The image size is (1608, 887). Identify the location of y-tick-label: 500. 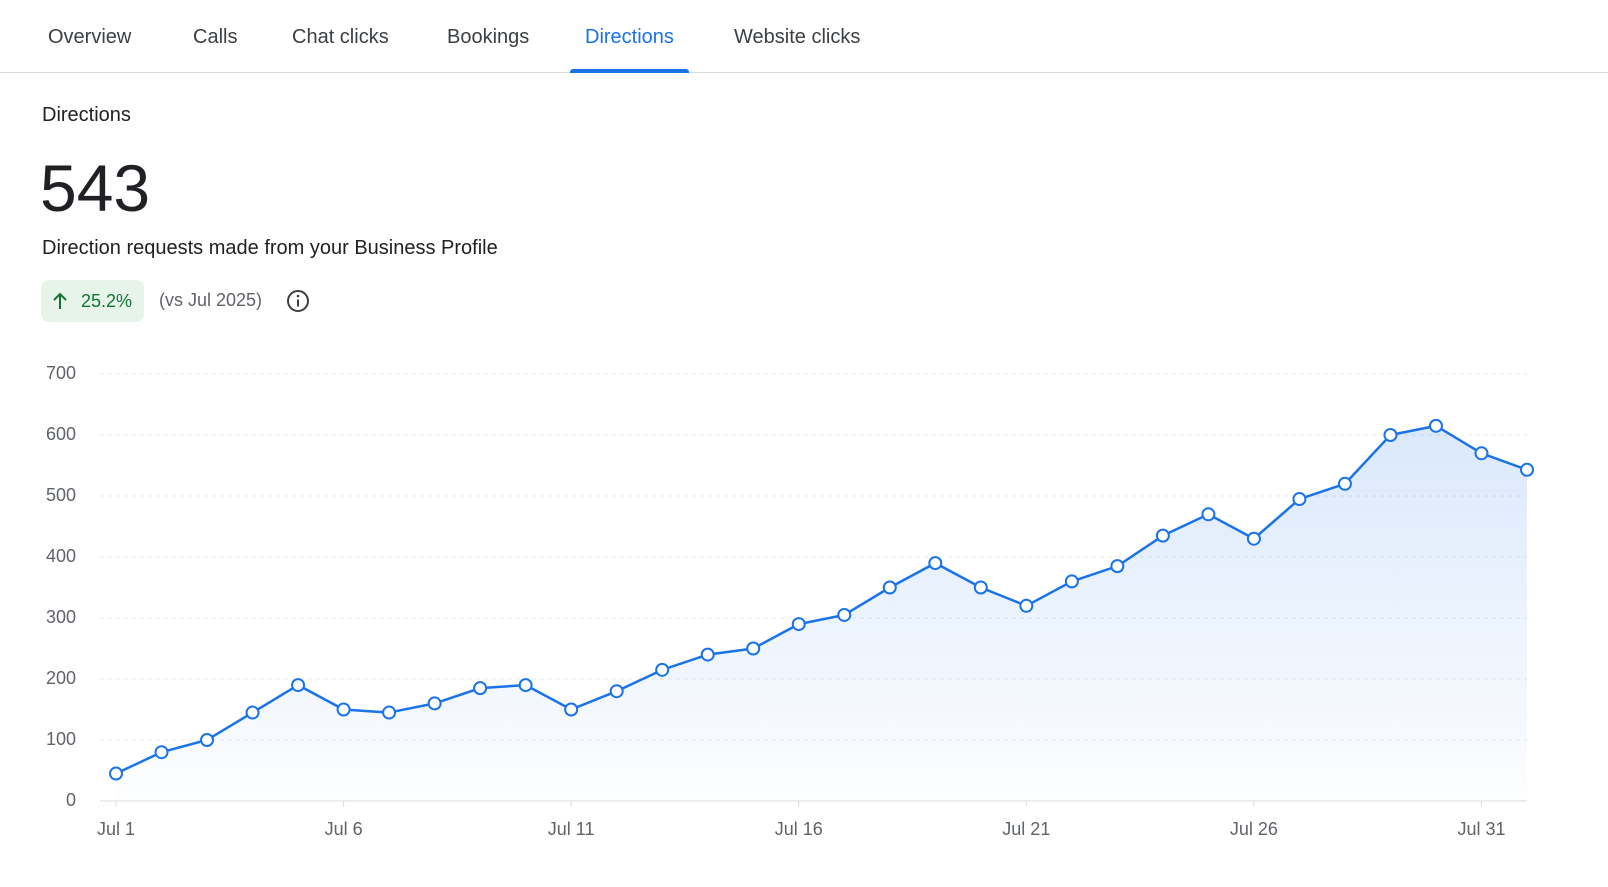
(61, 495).